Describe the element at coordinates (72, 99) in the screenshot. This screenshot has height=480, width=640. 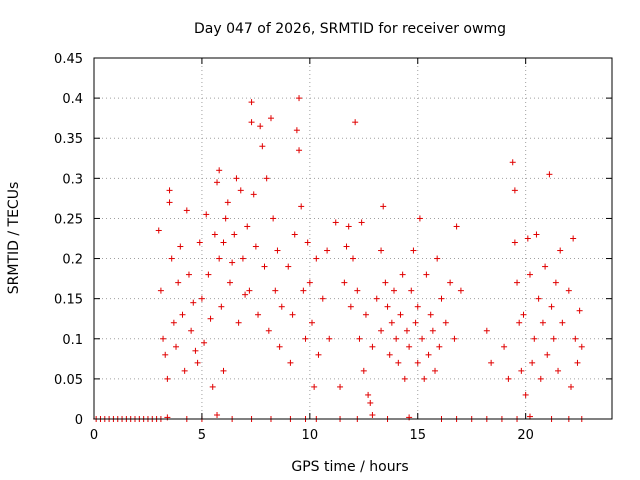
I see `y-tick-label: 0.4` at that location.